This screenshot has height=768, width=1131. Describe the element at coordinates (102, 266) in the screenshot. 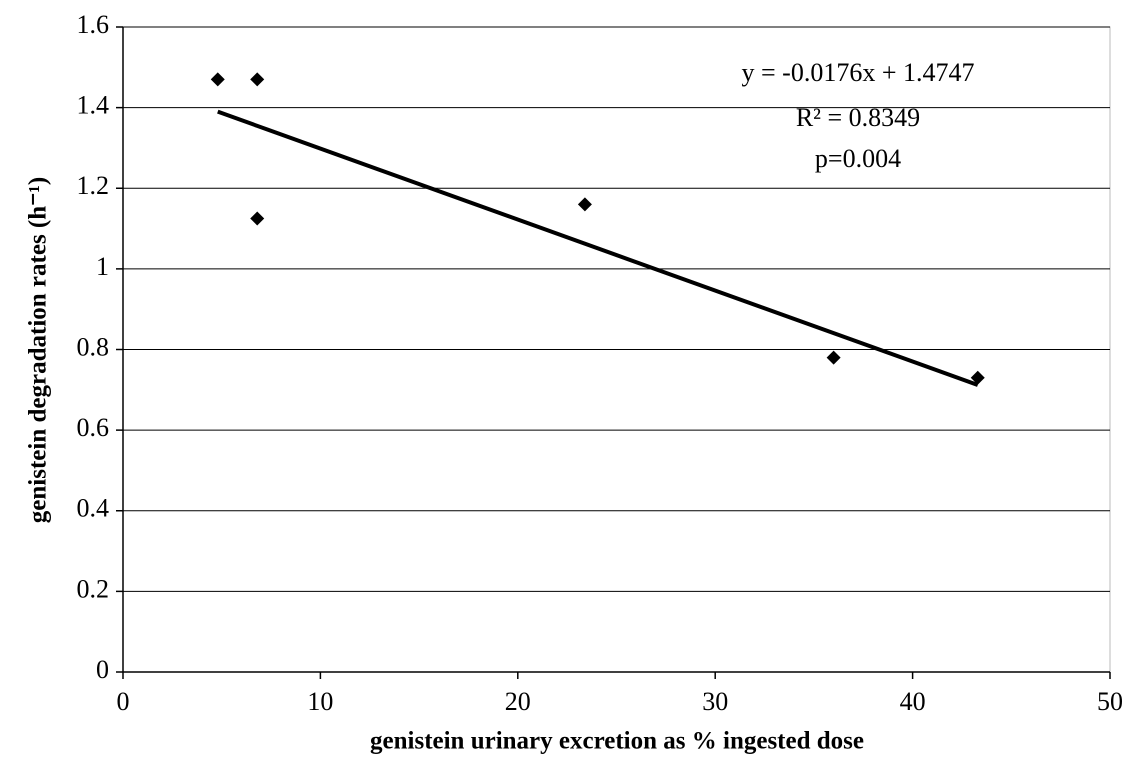

I see `y-tick-label: 1` at that location.